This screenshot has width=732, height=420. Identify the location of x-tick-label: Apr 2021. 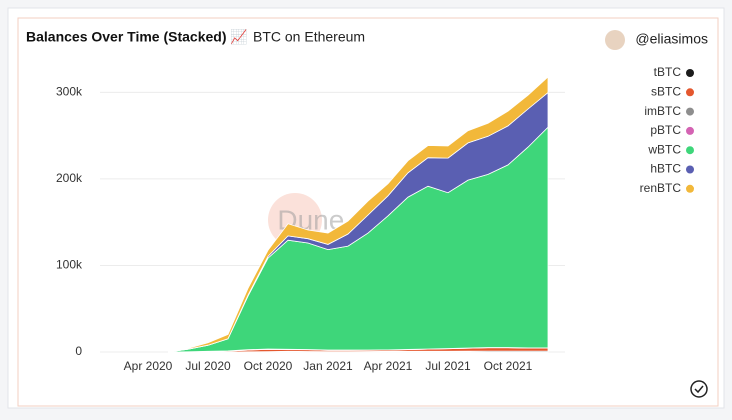
(388, 366).